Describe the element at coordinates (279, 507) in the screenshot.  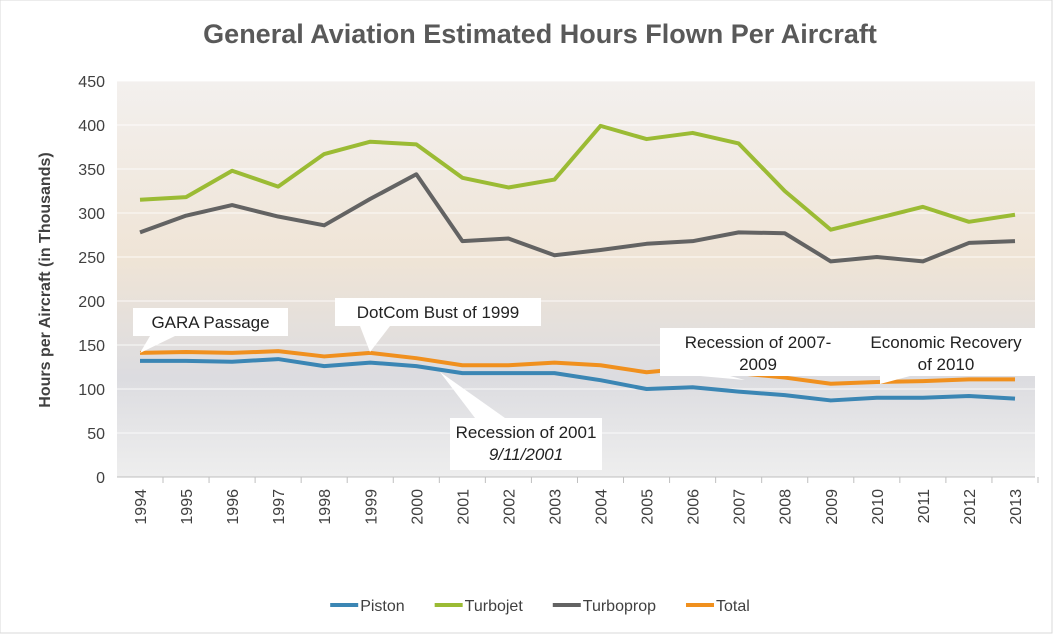
I see `x-tick-label: 1997` at that location.